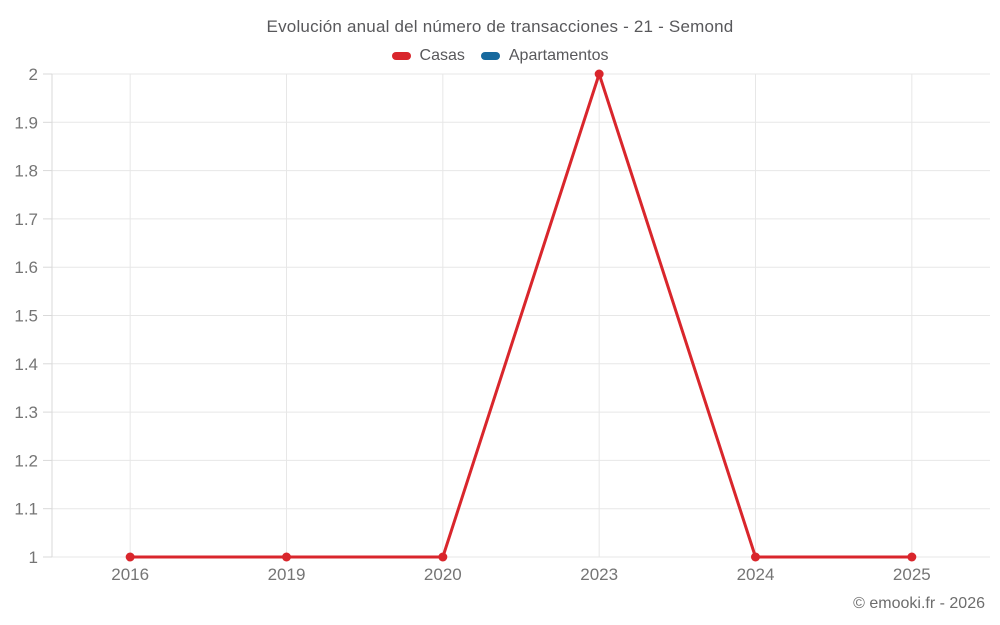 The image size is (1000, 625). What do you see at coordinates (558, 55) in the screenshot?
I see `legend-label-apartamentos: Apartamentos` at bounding box center [558, 55].